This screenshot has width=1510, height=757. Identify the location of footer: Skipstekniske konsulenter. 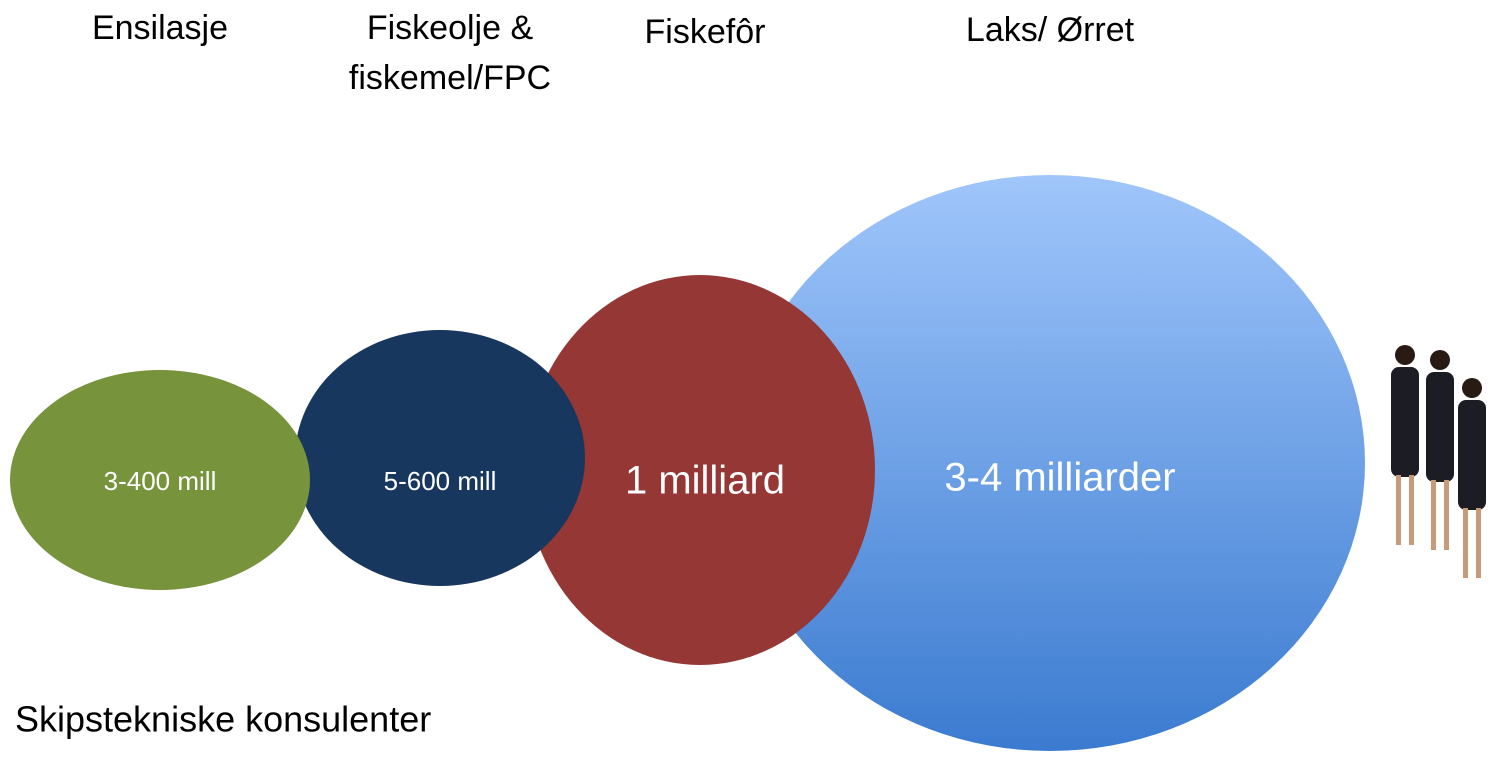
(223, 719).